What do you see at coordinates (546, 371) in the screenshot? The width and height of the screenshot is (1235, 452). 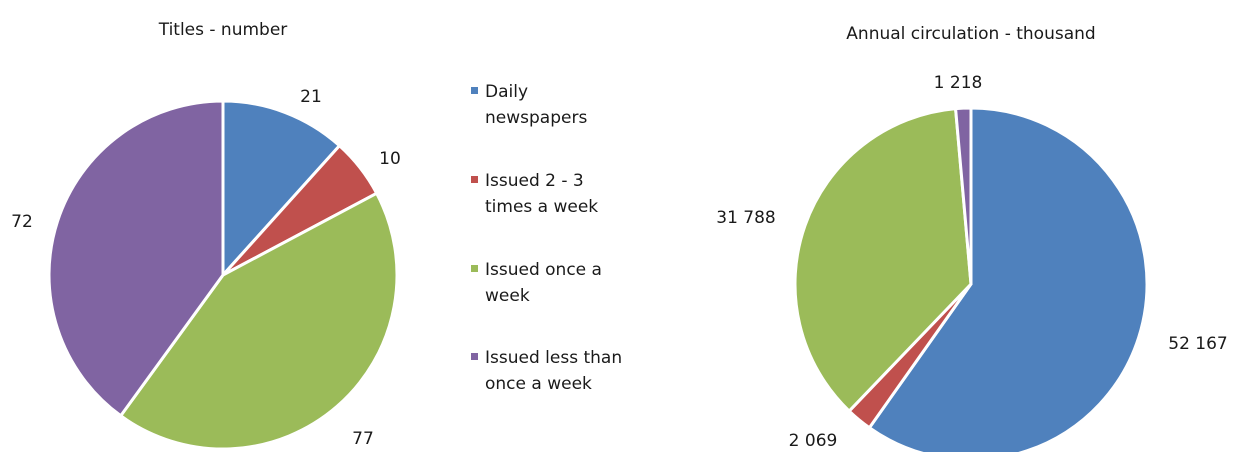 I see `legend-item-less: Issued less than once a week` at bounding box center [546, 371].